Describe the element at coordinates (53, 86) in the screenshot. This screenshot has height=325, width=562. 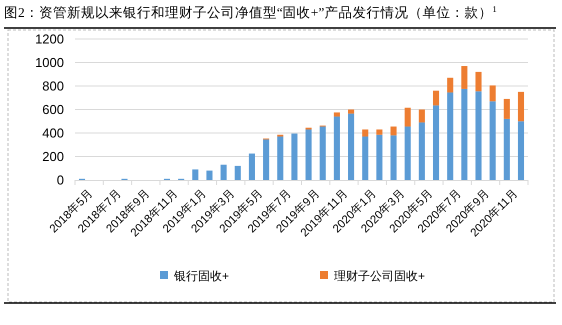
I see `y-tick-label: 800` at that location.